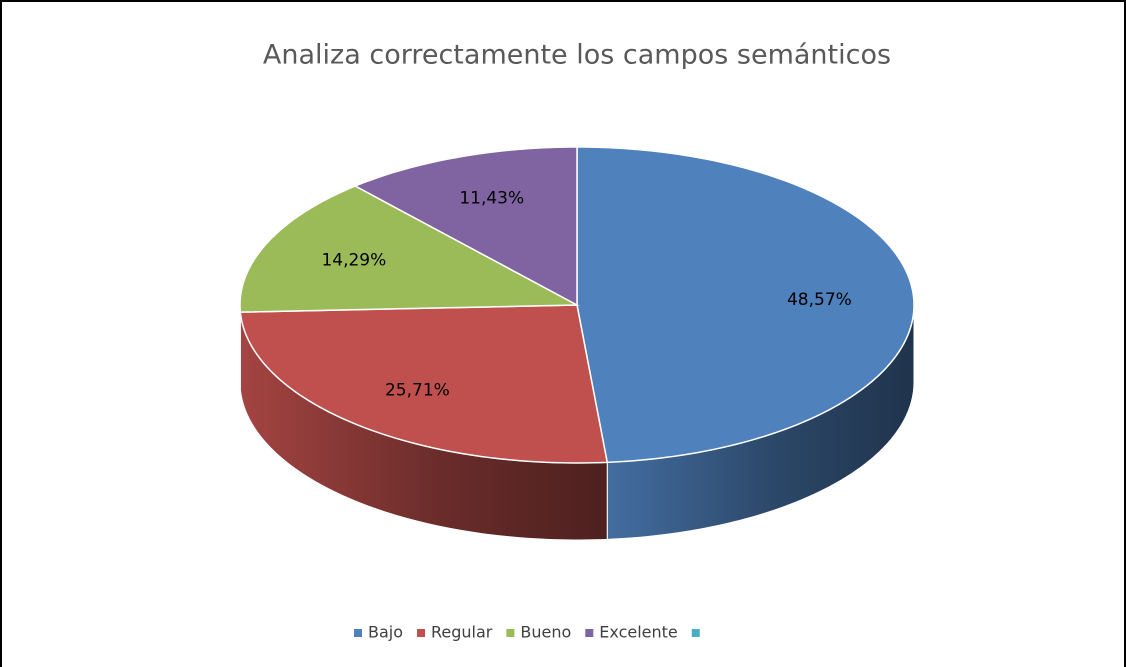 This screenshot has width=1126, height=667. What do you see at coordinates (491, 198) in the screenshot?
I see `data-label: 11,43%` at bounding box center [491, 198].